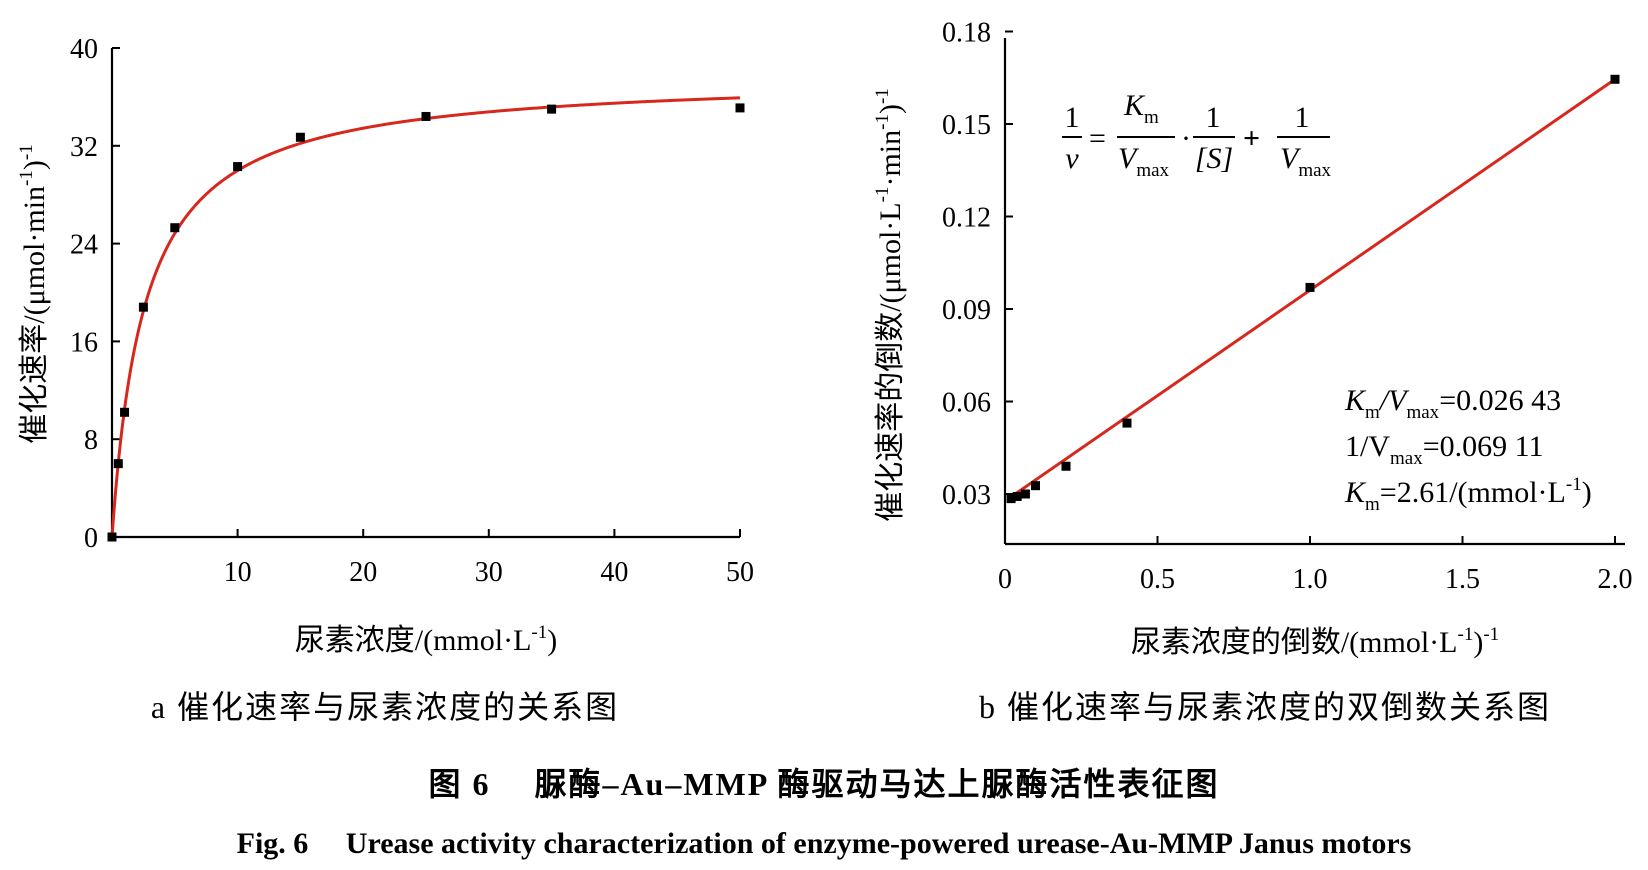 The height and width of the screenshot is (870, 1648). I want to click on panel-a-y-tick-label: 8, so click(91, 440).